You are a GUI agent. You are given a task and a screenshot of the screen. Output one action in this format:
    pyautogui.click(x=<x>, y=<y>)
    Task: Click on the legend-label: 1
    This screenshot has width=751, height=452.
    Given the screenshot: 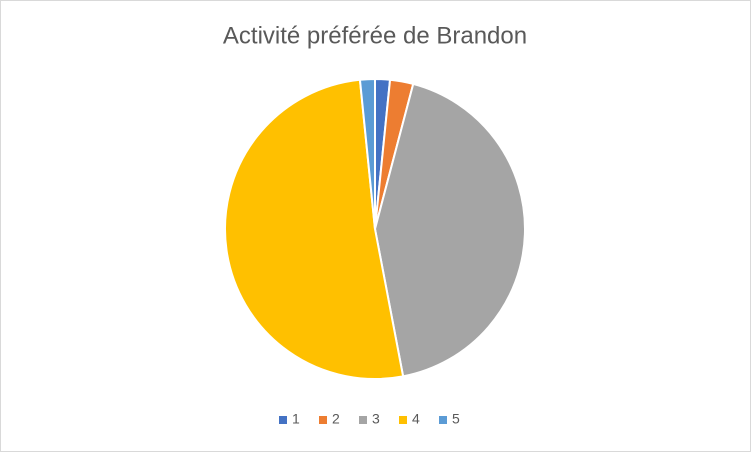 What is the action you would take?
    pyautogui.click(x=296, y=419)
    